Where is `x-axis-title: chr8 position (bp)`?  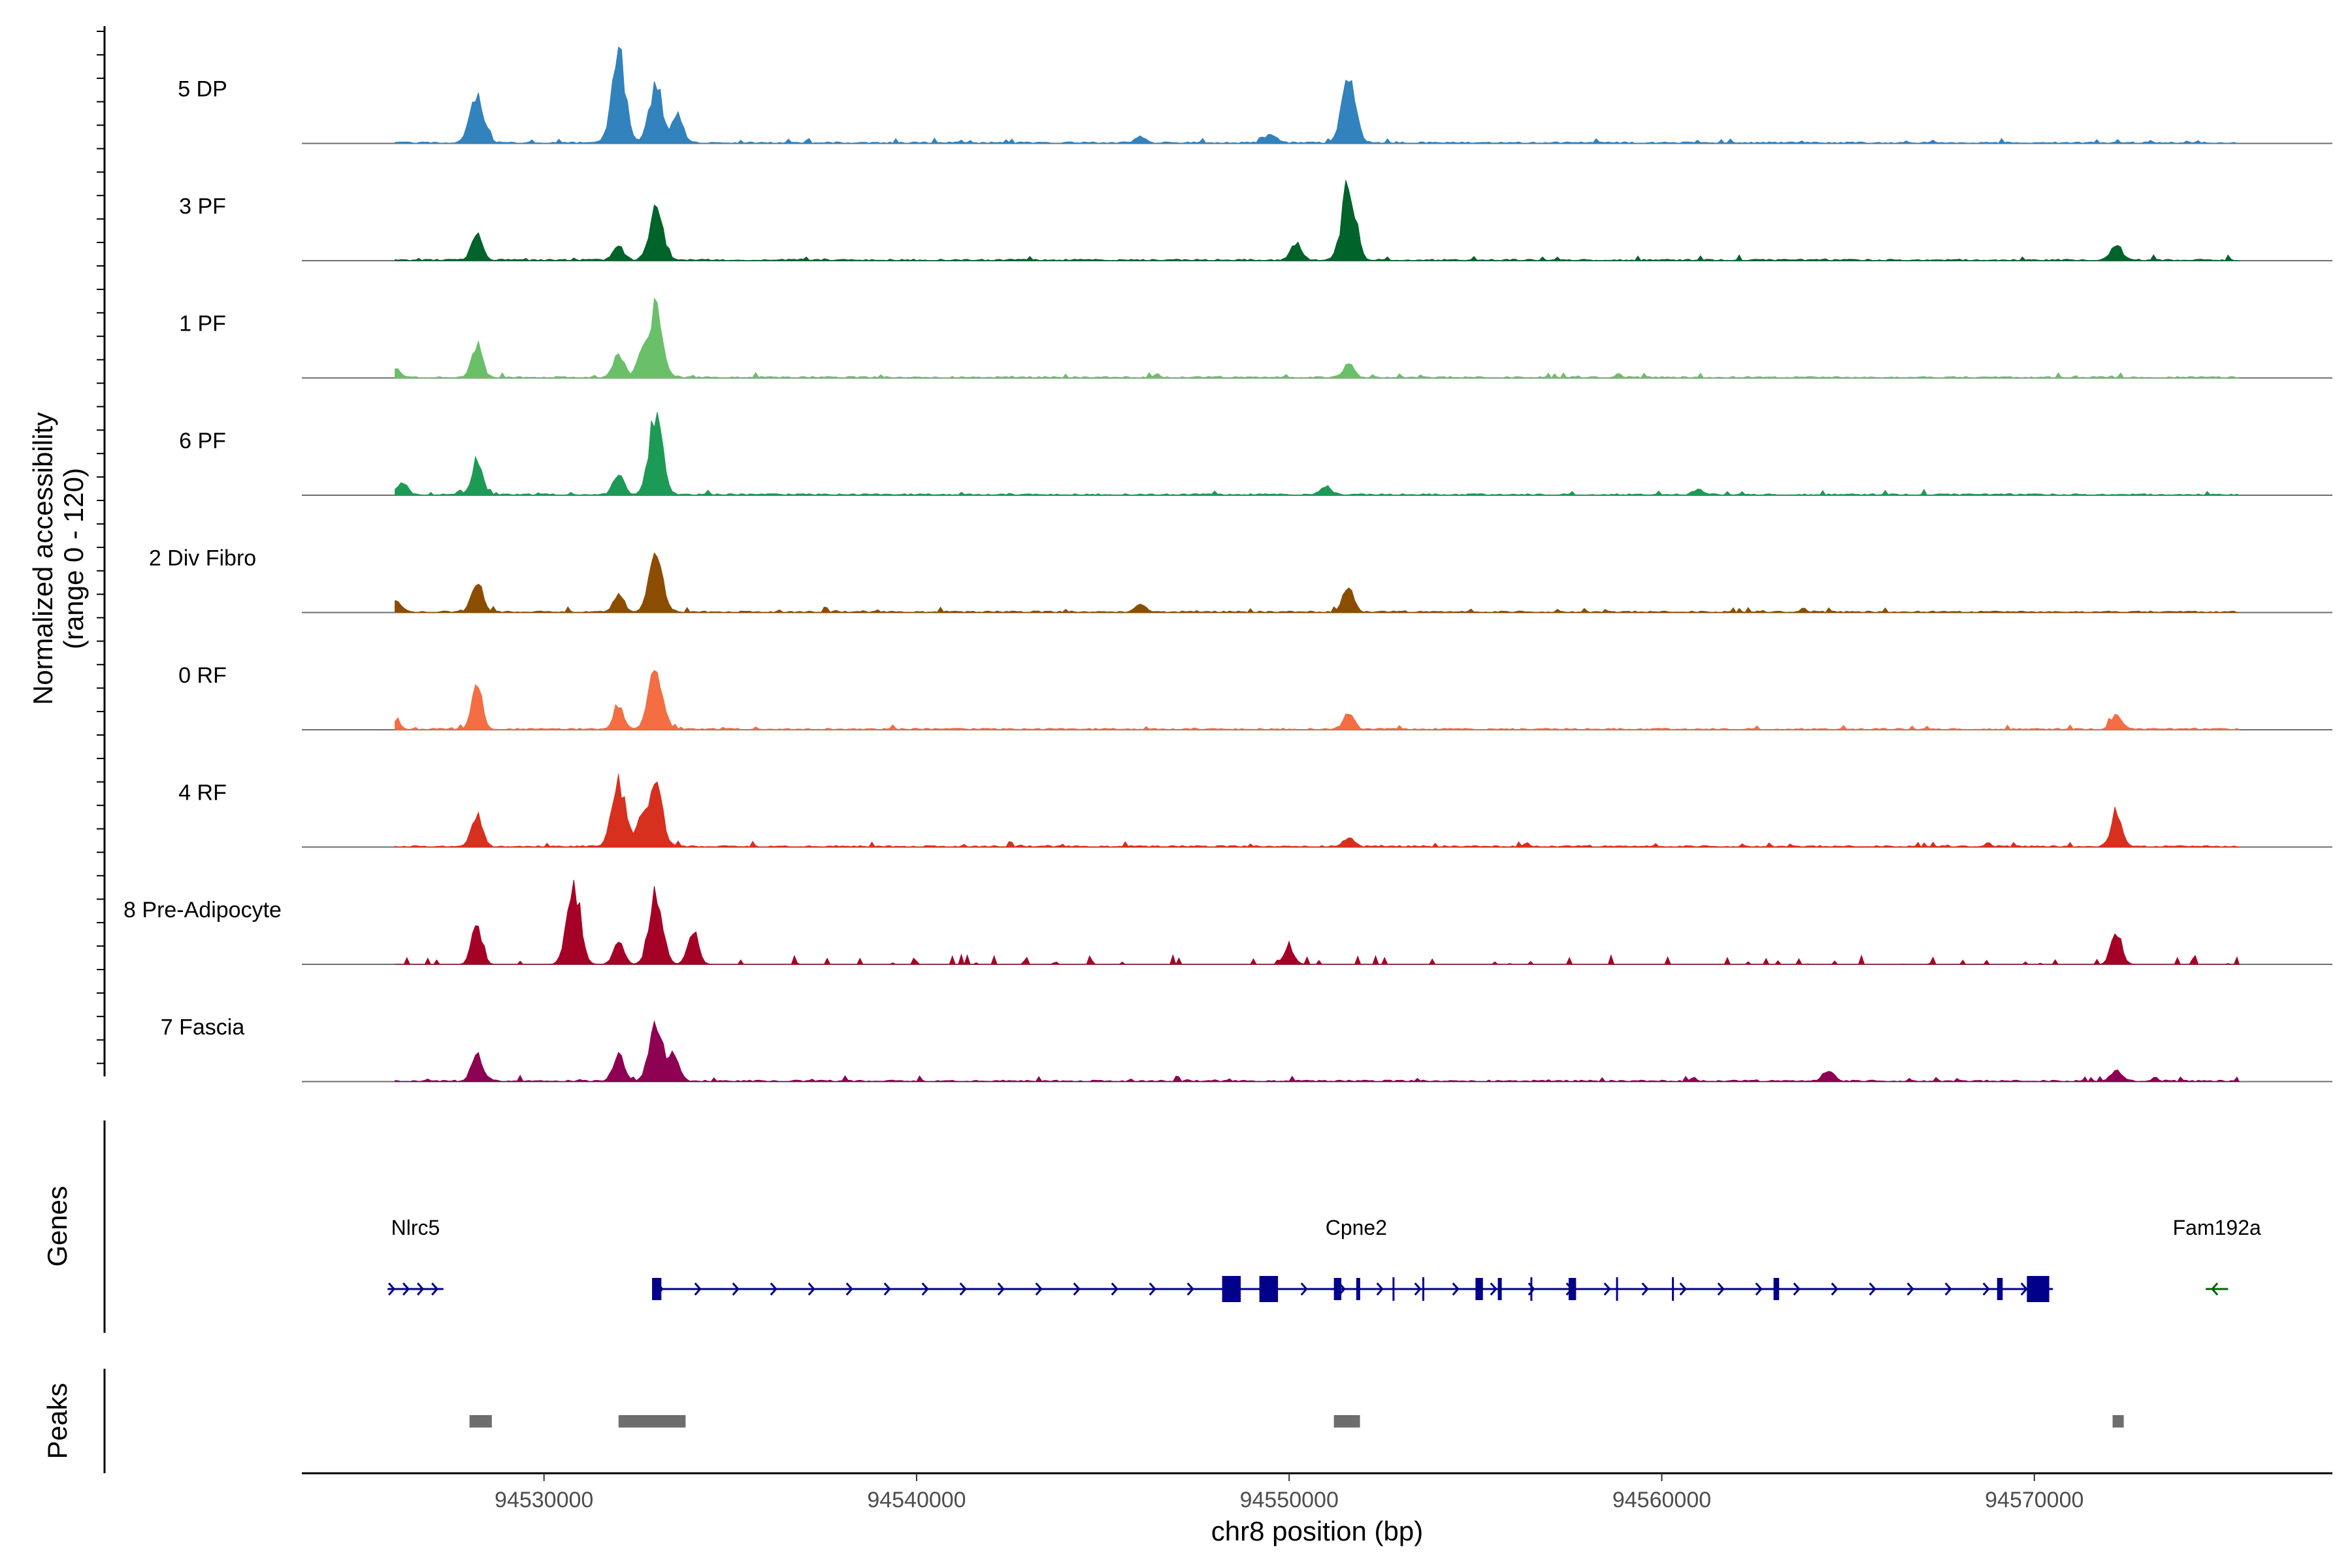
x-axis-title: chr8 position (bp) is located at coordinates (1317, 1531).